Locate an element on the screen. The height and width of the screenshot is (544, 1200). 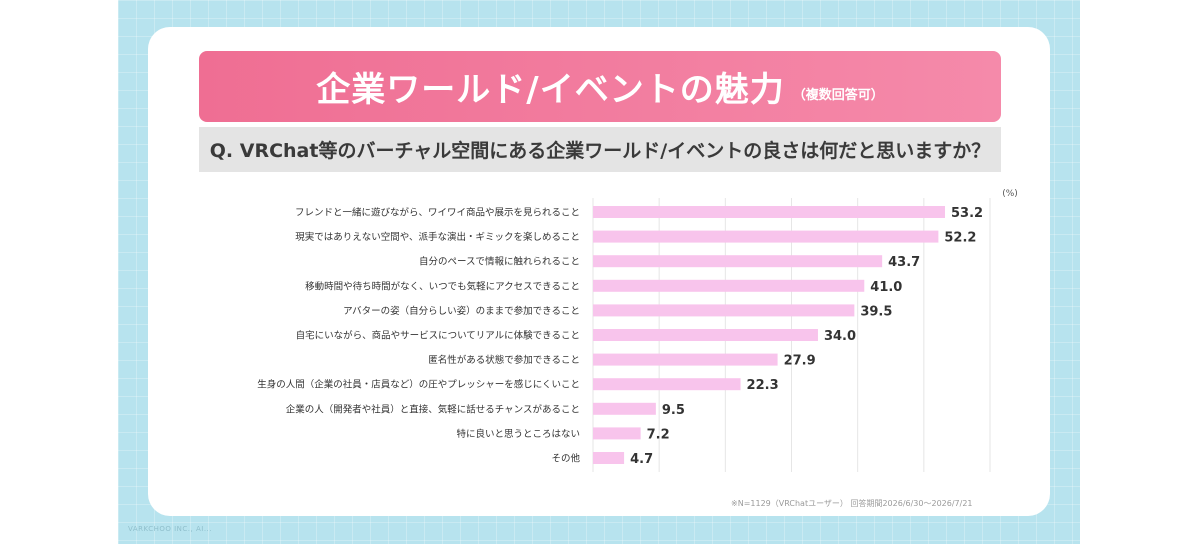
category-label: フレンドと一緒に遊びながら、ワイワイ商品や展示を見られること is located at coordinates (437, 213).